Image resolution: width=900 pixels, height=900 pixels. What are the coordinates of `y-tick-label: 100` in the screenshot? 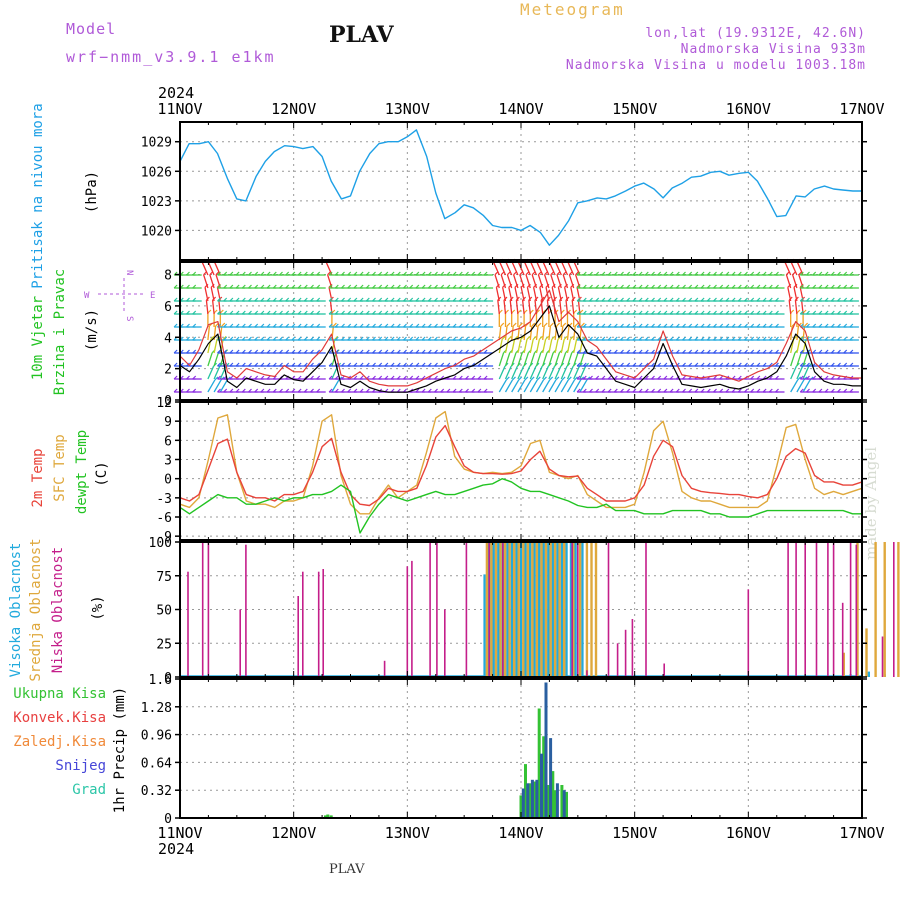 It's located at (160, 543).